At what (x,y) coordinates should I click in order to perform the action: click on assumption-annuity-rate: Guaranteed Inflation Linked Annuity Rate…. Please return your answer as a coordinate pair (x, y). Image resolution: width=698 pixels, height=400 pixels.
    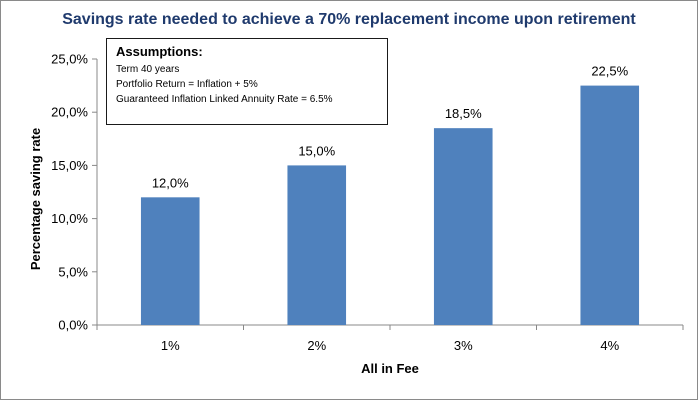
    Looking at the image, I should click on (224, 99).